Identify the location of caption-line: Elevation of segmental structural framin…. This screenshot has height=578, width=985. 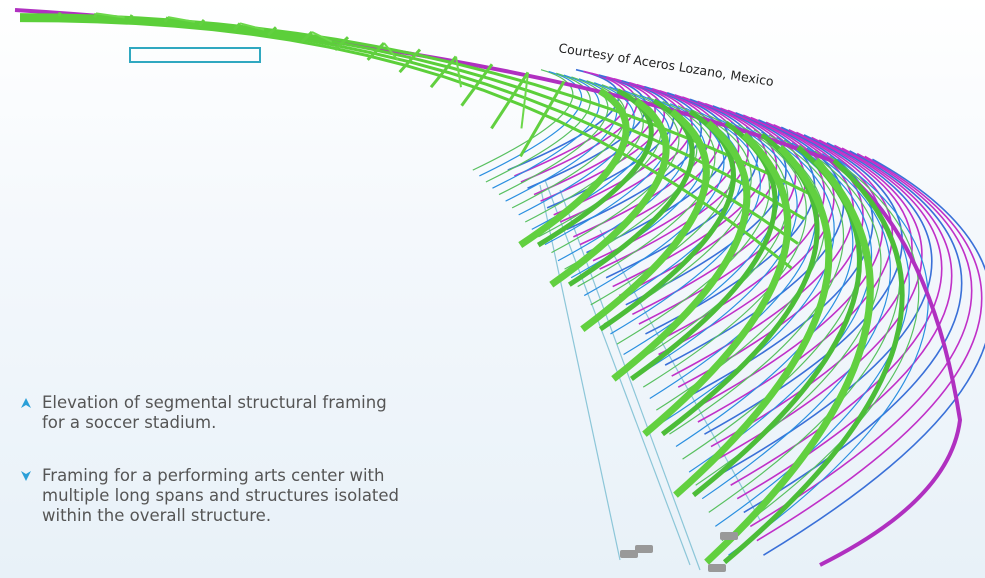
(214, 402).